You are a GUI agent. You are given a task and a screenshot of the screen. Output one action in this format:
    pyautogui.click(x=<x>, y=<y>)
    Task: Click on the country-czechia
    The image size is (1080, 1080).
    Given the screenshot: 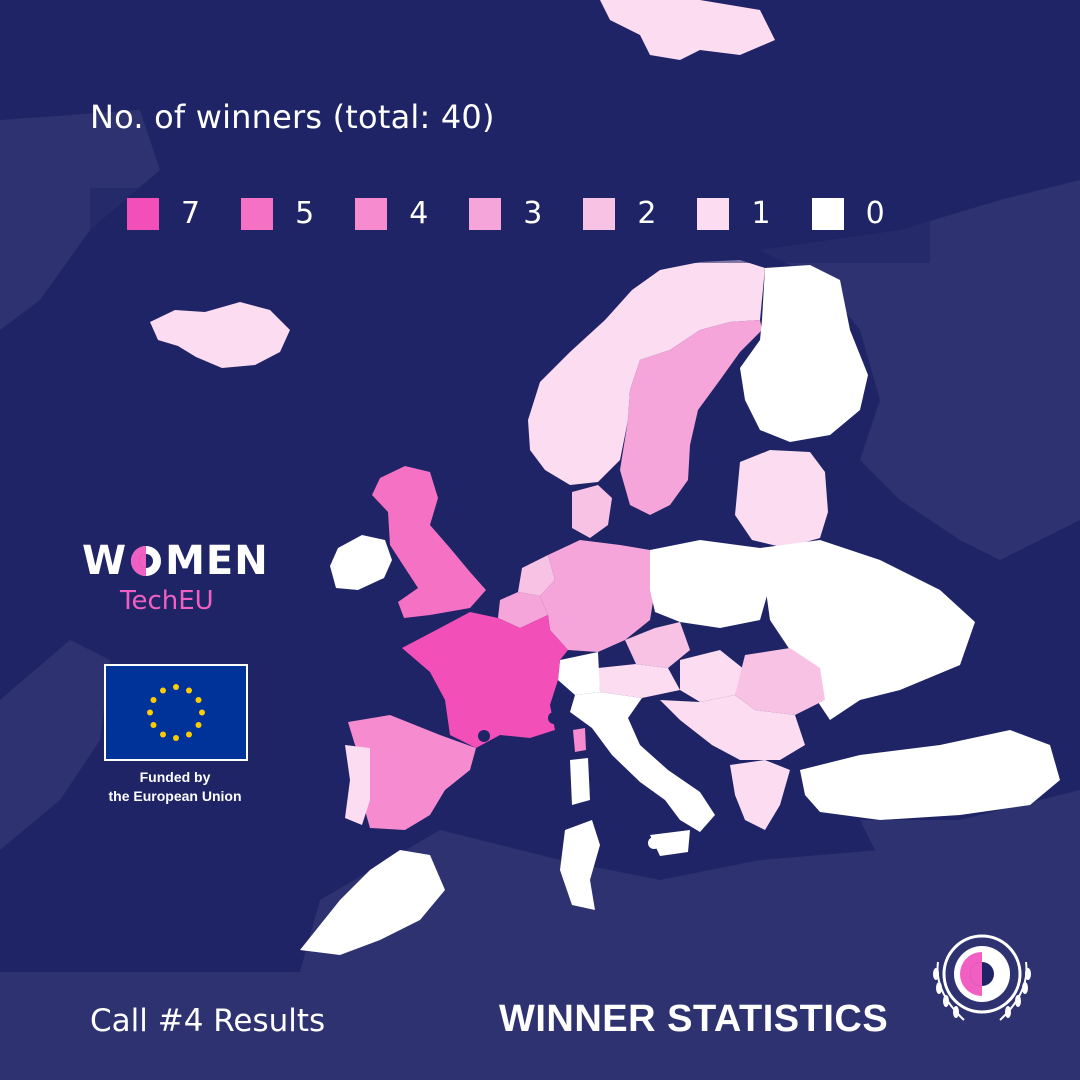 What is the action you would take?
    pyautogui.click(x=657, y=645)
    